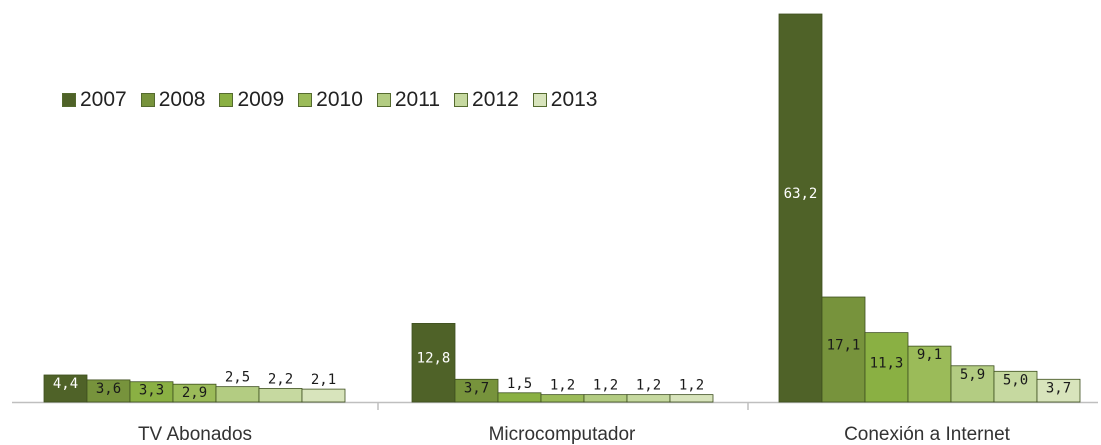  I want to click on data-label: 2,1, so click(323, 380).